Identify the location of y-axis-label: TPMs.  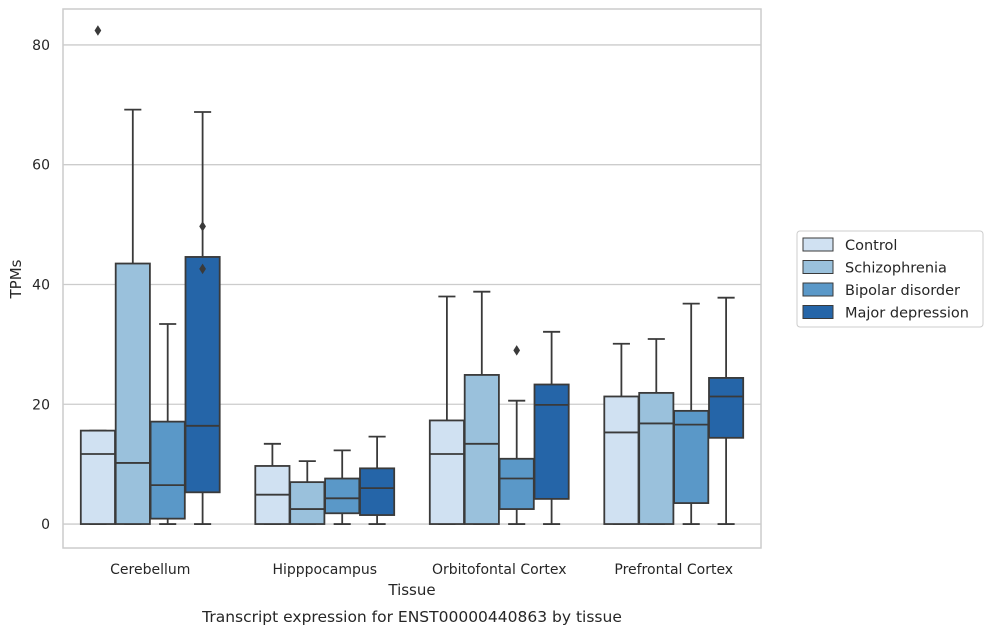
(16, 279).